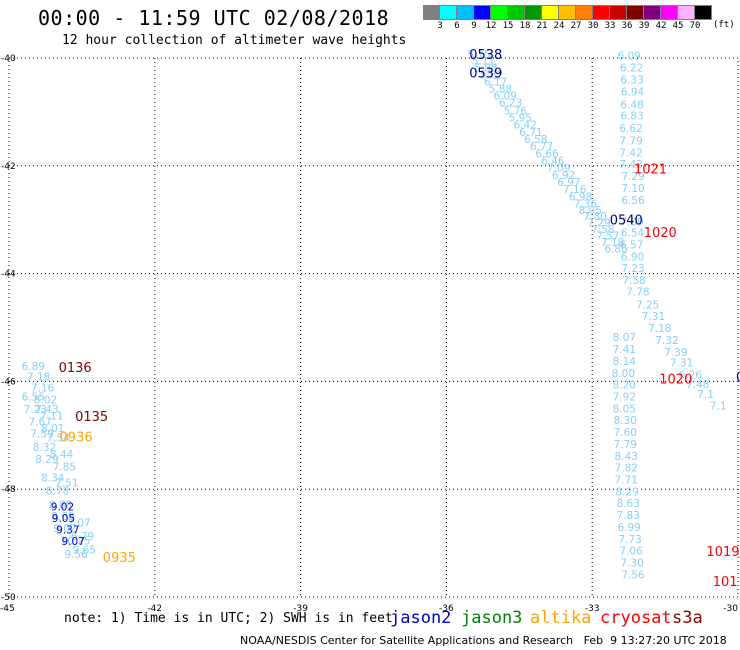 Image resolution: width=740 pixels, height=650 pixels. Describe the element at coordinates (561, 618) in the screenshot. I see `legend-item-altika: altika` at that location.